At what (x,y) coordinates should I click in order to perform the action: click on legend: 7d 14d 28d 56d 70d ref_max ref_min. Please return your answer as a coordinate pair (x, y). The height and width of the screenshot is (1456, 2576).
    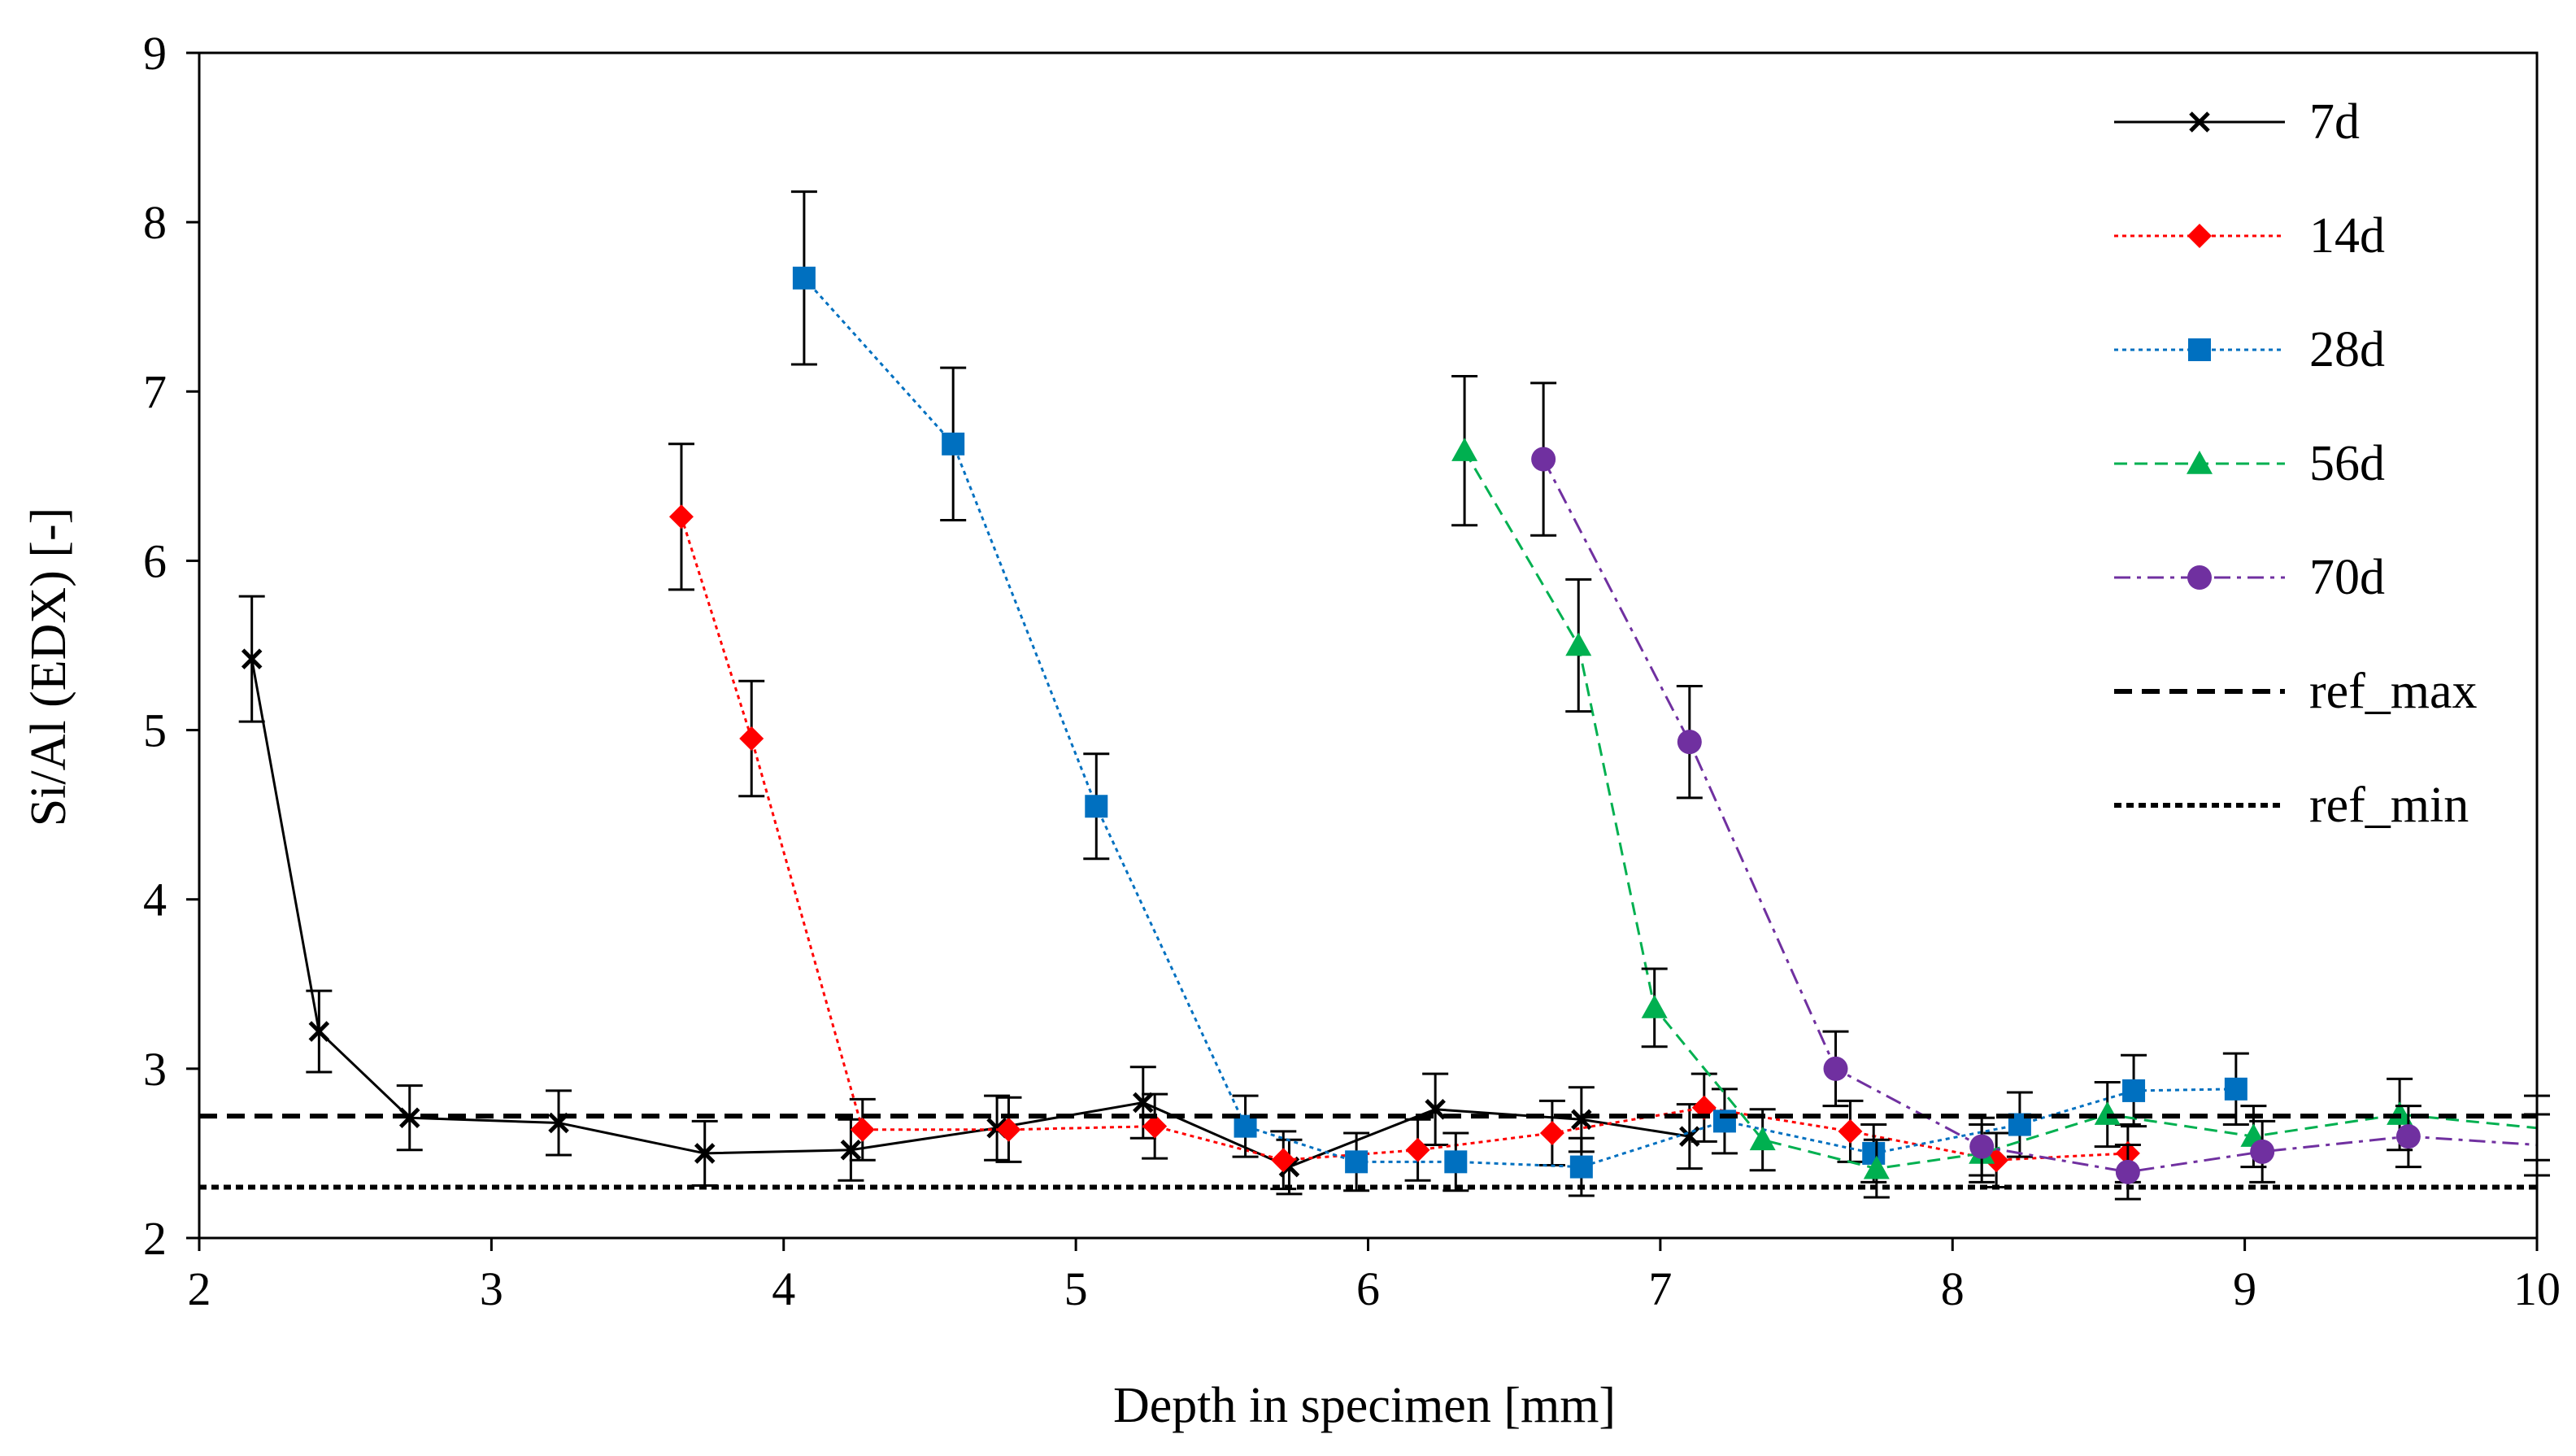
    Looking at the image, I should click on (2296, 464).